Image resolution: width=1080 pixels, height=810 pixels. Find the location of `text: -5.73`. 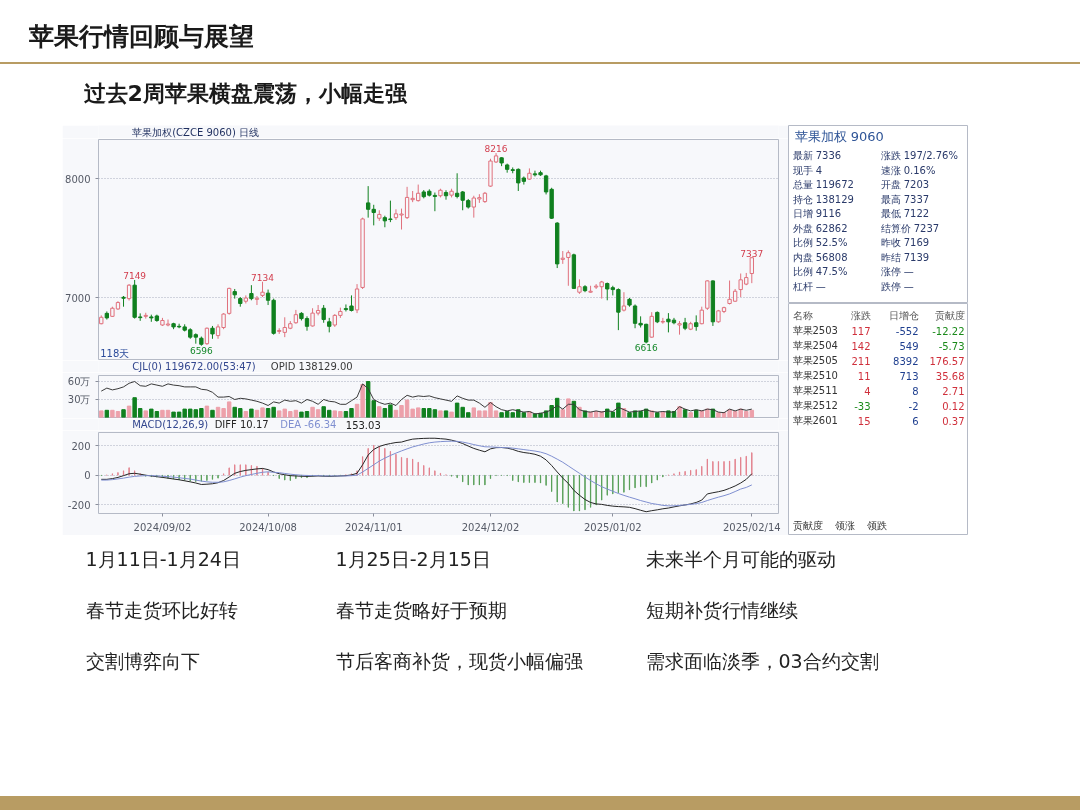

text: -5.73 is located at coordinates (951, 346).